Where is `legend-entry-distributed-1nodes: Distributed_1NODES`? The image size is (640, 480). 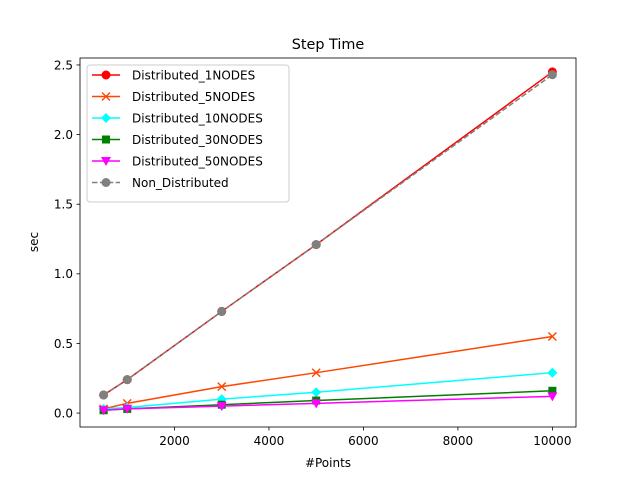
legend-entry-distributed-1nodes: Distributed_1NODES is located at coordinates (173, 75).